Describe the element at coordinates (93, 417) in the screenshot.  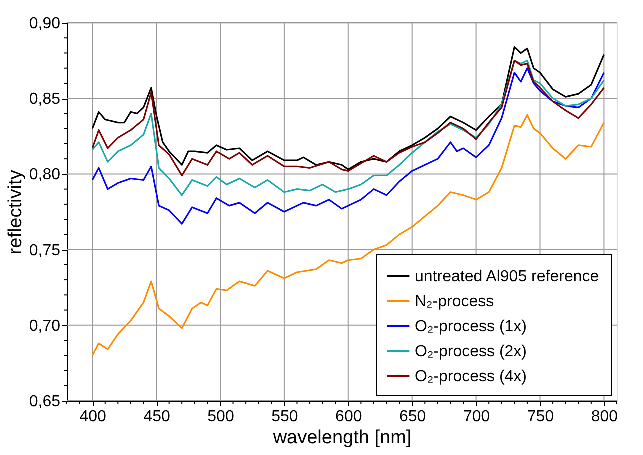
I see `x-tick-label: 400` at that location.